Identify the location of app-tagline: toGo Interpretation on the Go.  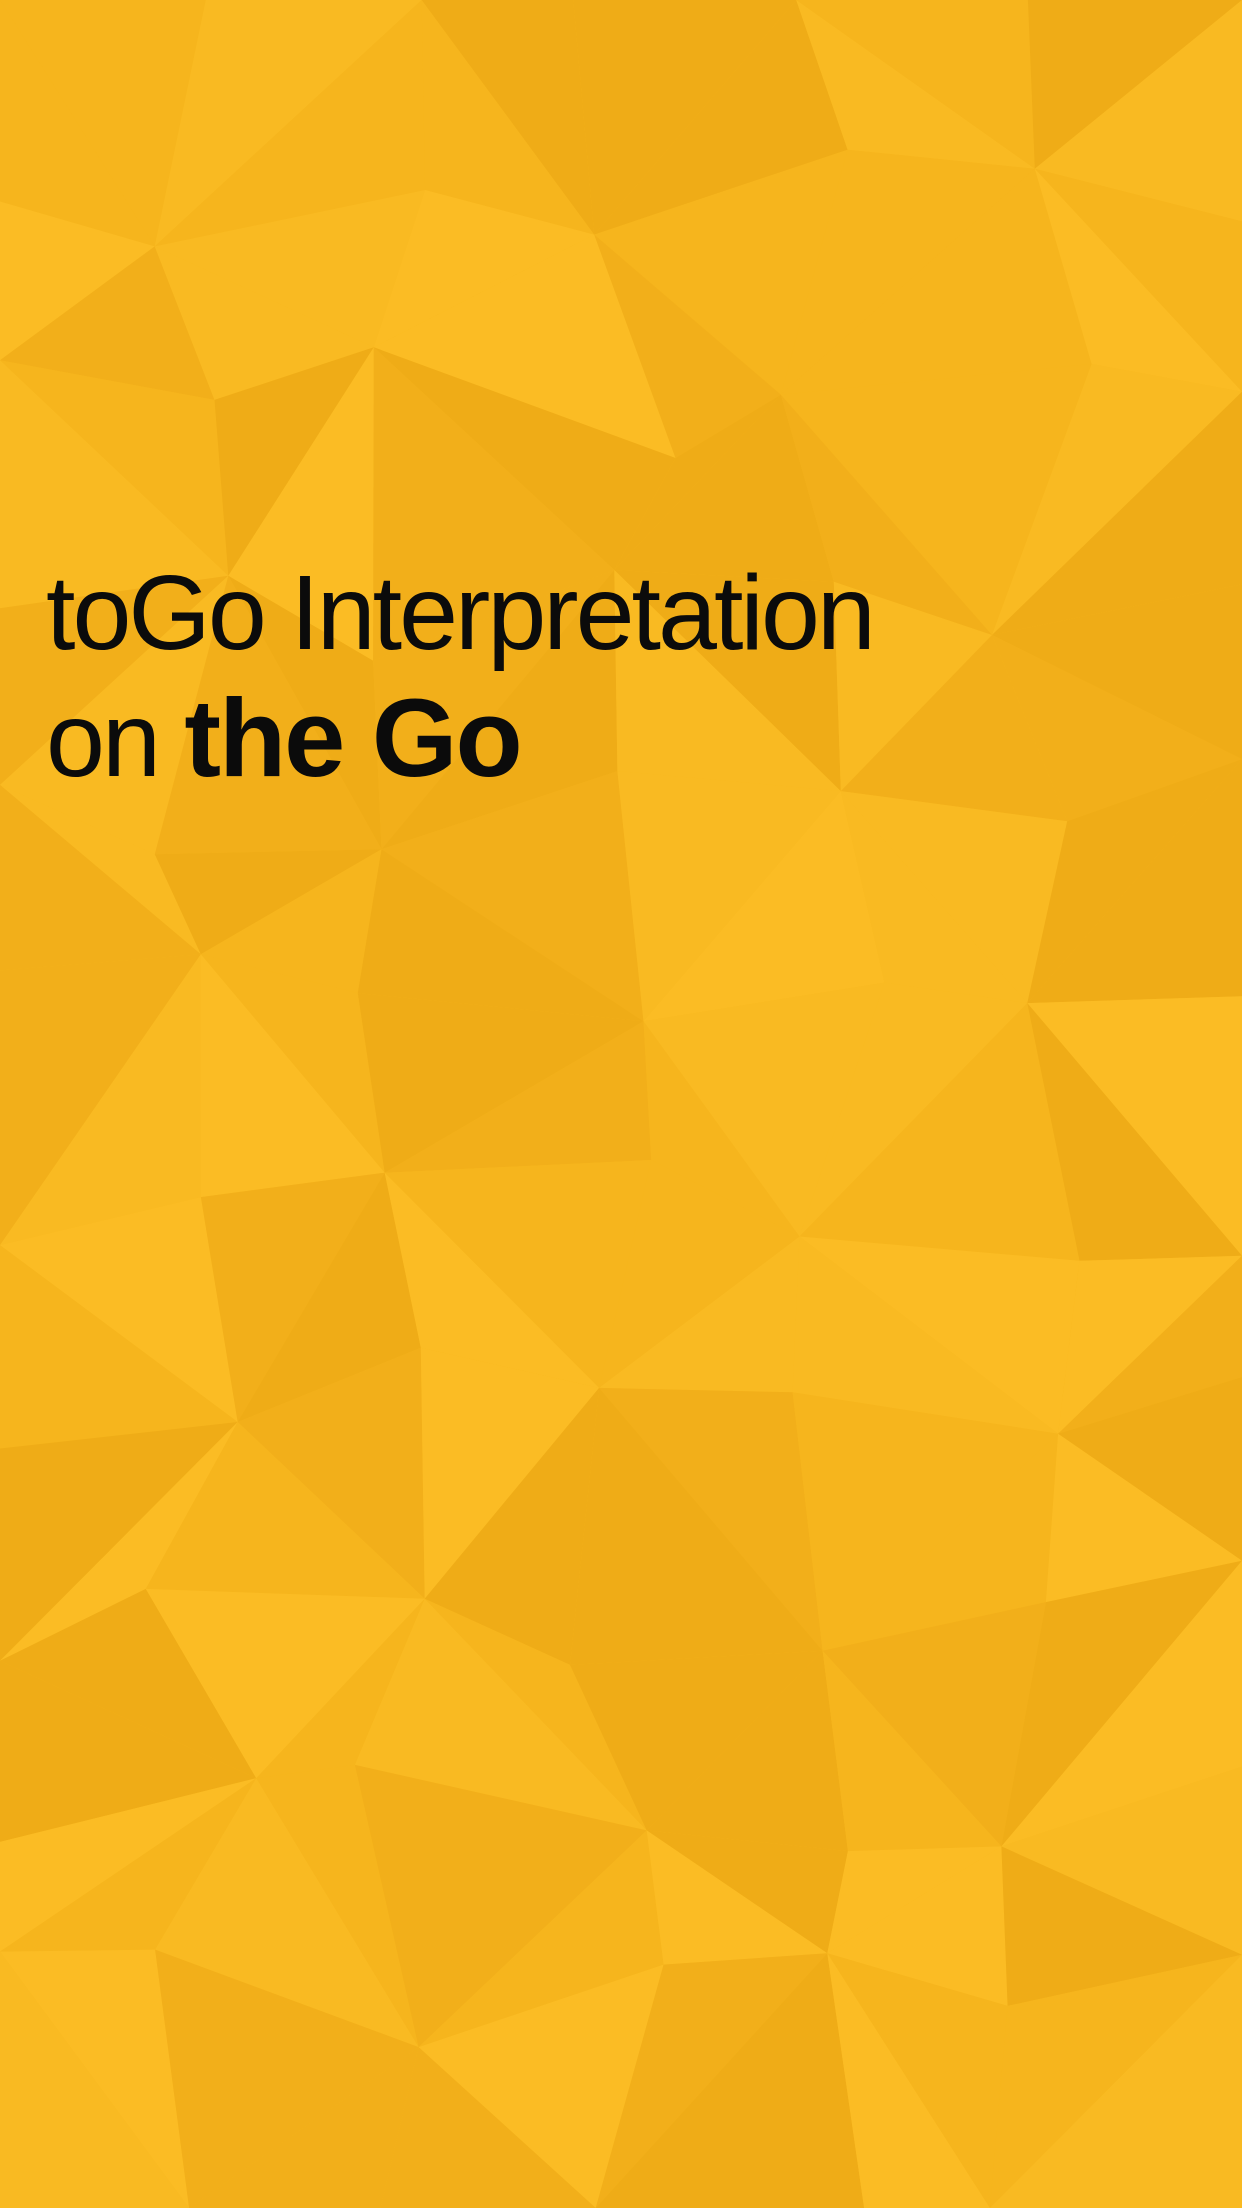
(621, 687).